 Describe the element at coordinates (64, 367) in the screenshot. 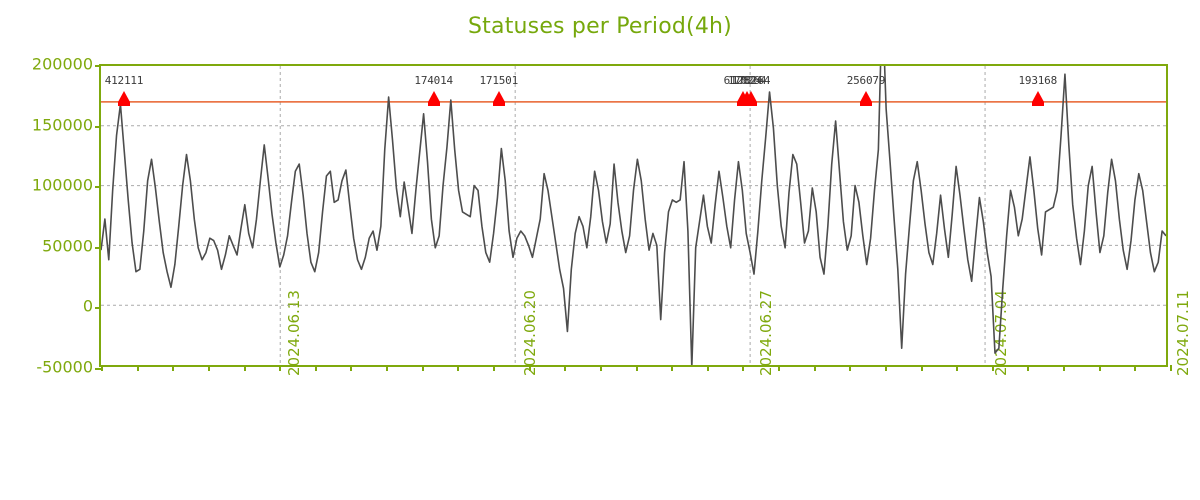

I see `y-axis-tick-label: -50000` at that location.